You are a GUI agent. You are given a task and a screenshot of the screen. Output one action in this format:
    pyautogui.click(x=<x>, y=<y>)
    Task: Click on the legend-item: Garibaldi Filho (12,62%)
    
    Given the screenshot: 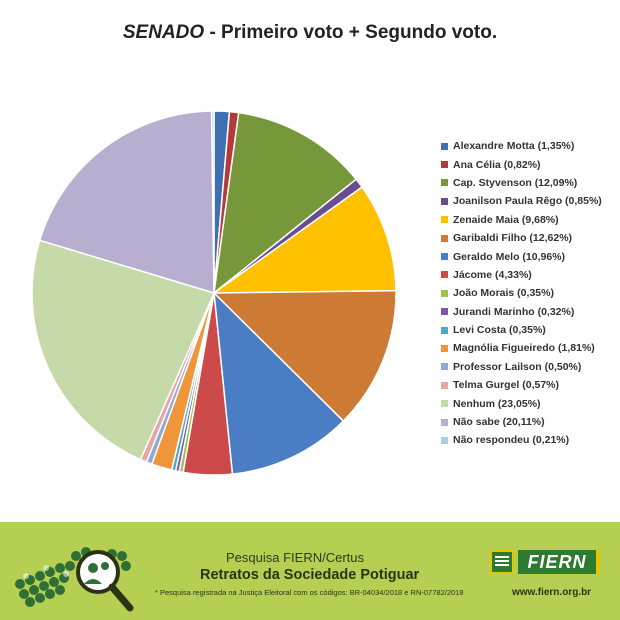 What is the action you would take?
    pyautogui.click(x=529, y=238)
    